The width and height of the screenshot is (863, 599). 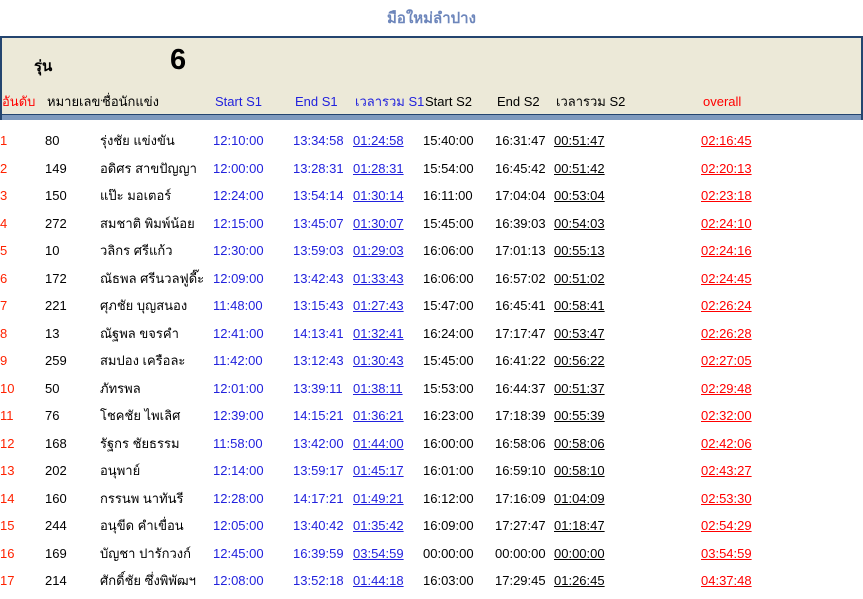 What do you see at coordinates (726, 168) in the screenshot?
I see `overall-time-link: 02:20:13` at bounding box center [726, 168].